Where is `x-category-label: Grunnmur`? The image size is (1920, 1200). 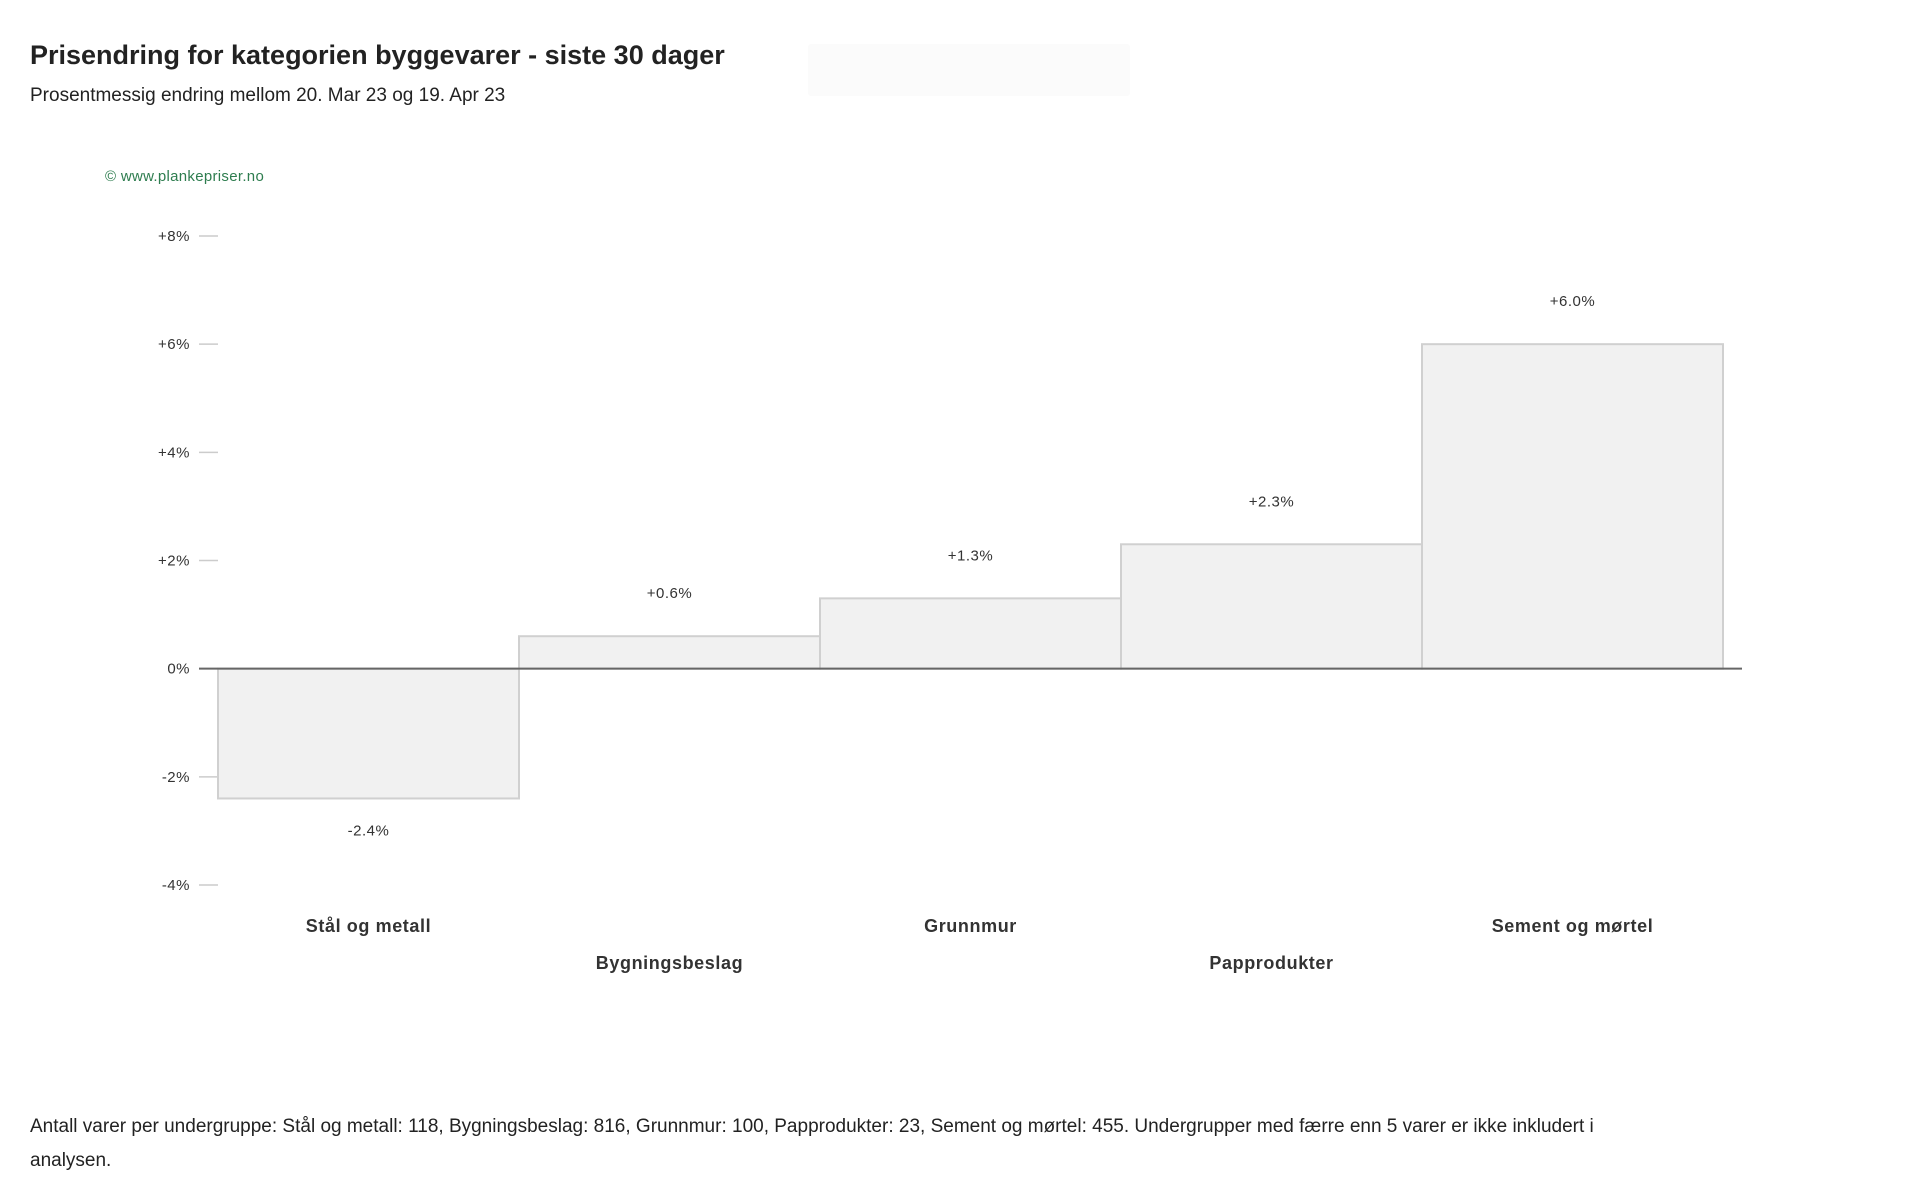 x-category-label: Grunnmur is located at coordinates (970, 926).